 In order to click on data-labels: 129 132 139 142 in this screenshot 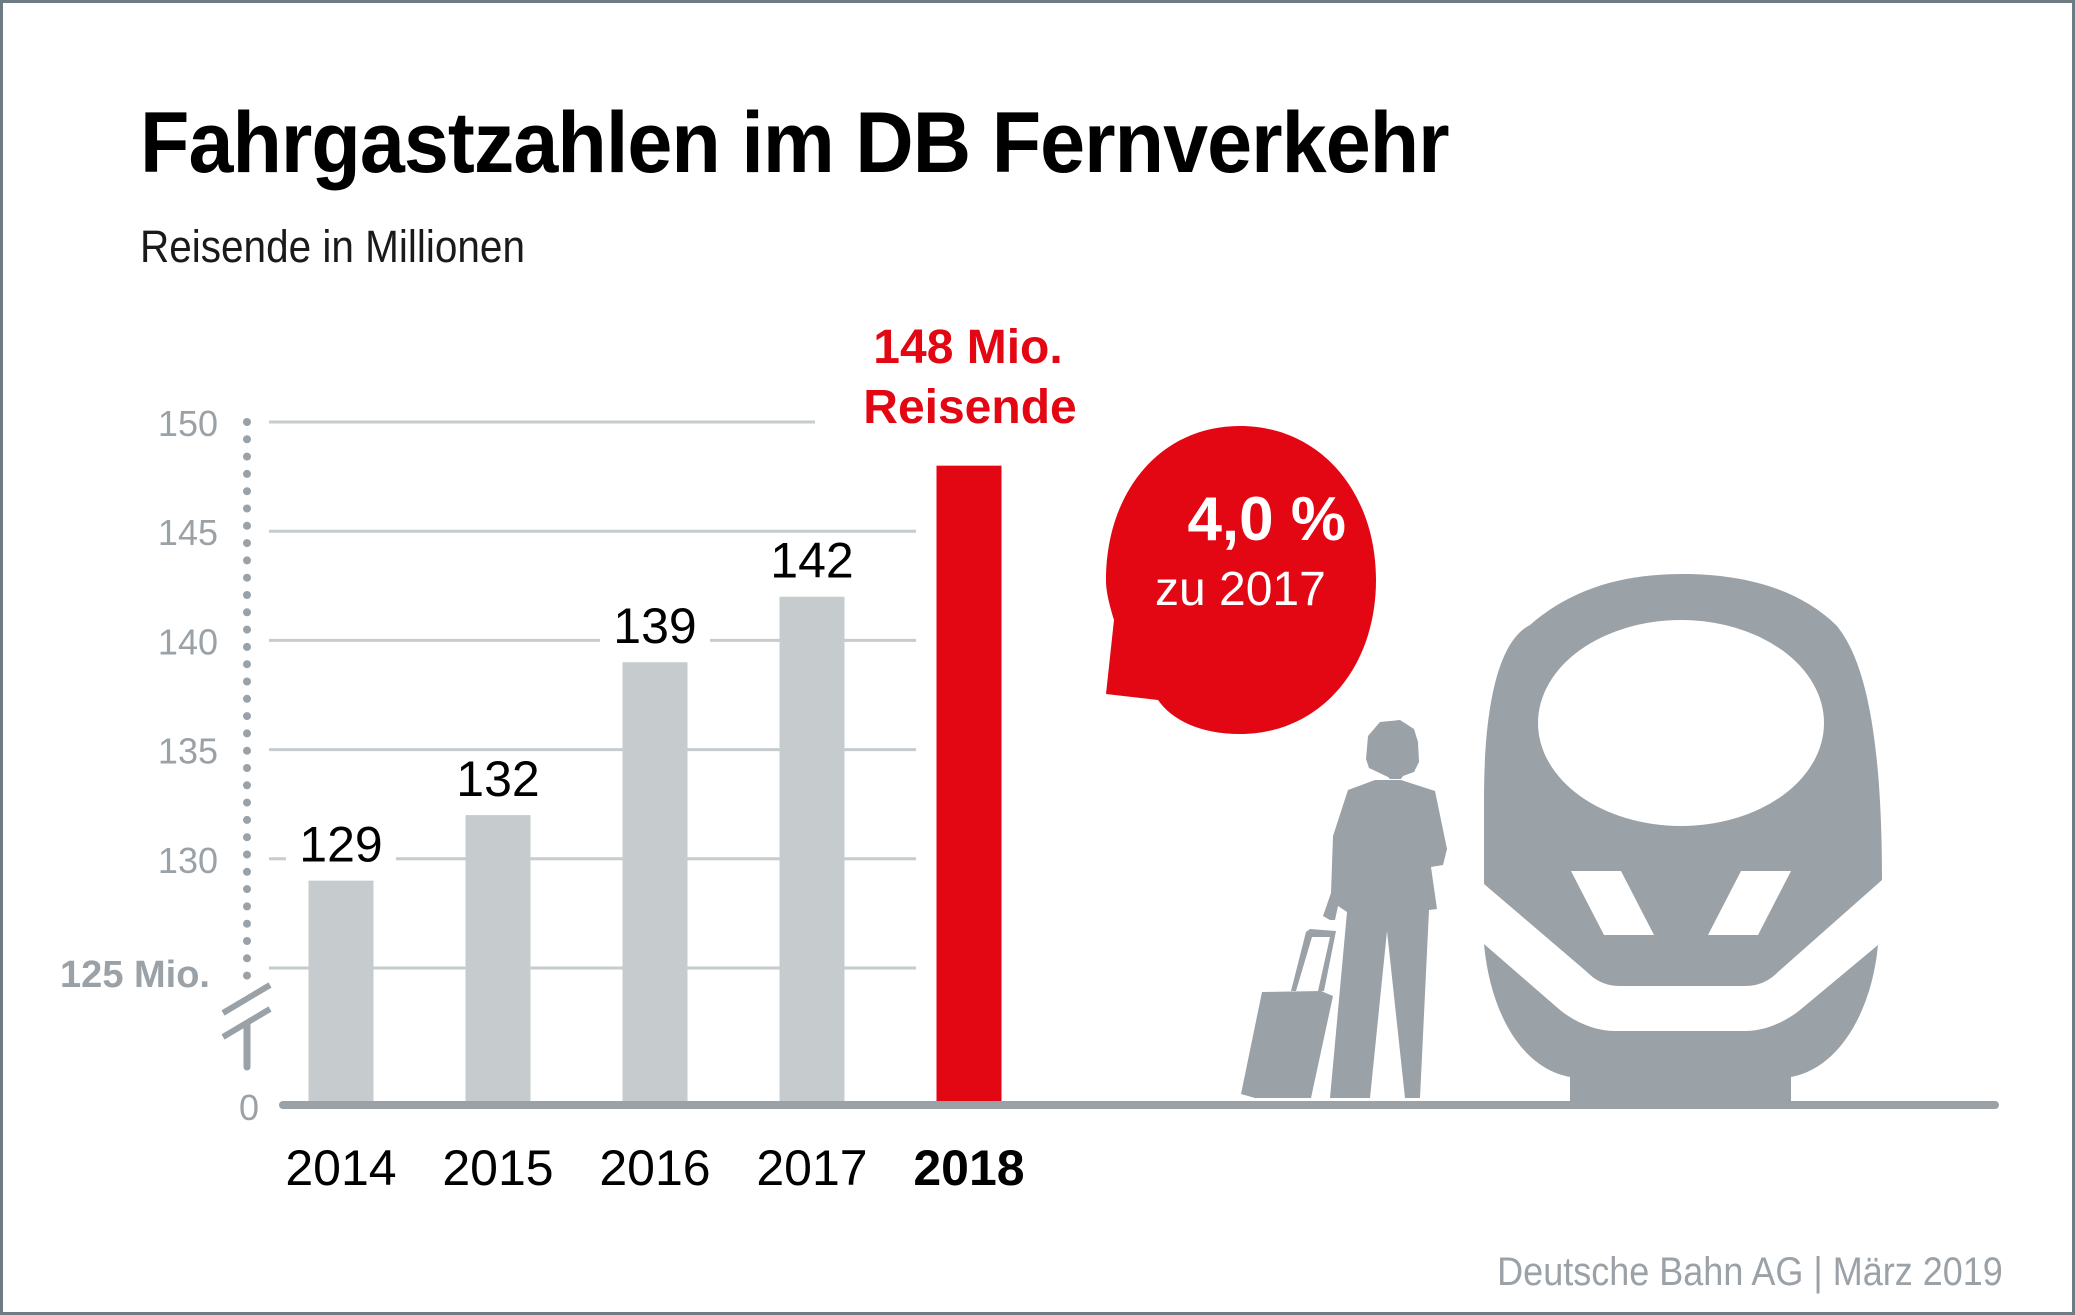, I will do `click(576, 703)`.